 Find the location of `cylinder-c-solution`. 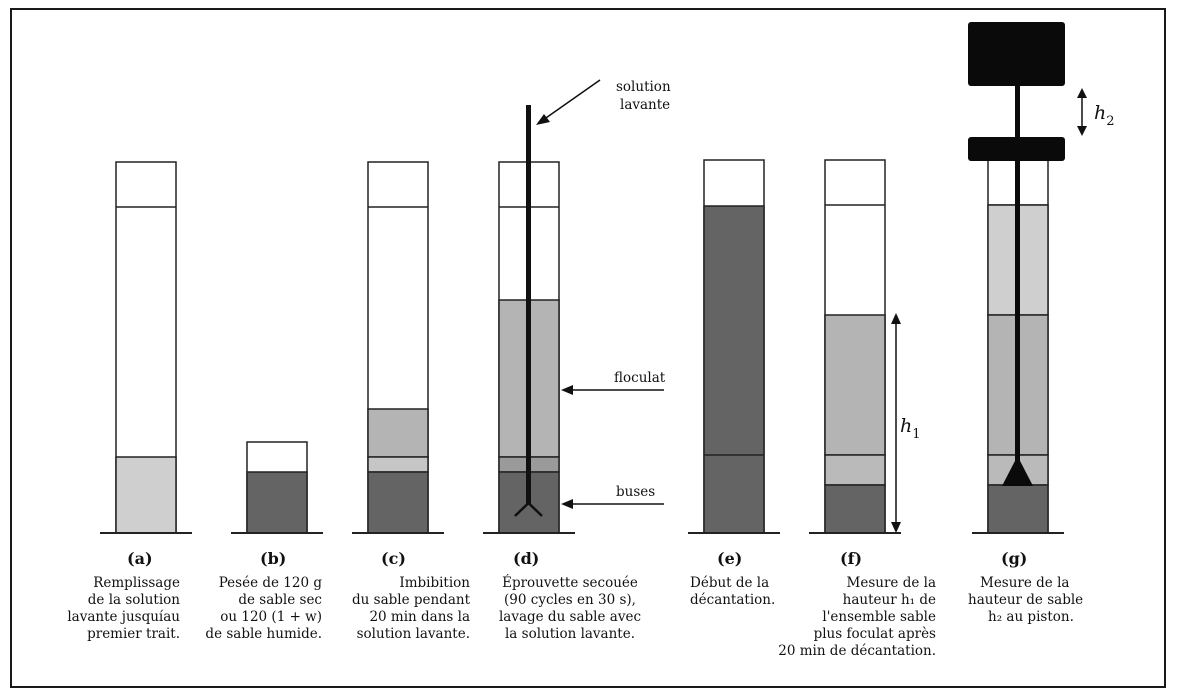

cylinder-c-solution is located at coordinates (398, 433).